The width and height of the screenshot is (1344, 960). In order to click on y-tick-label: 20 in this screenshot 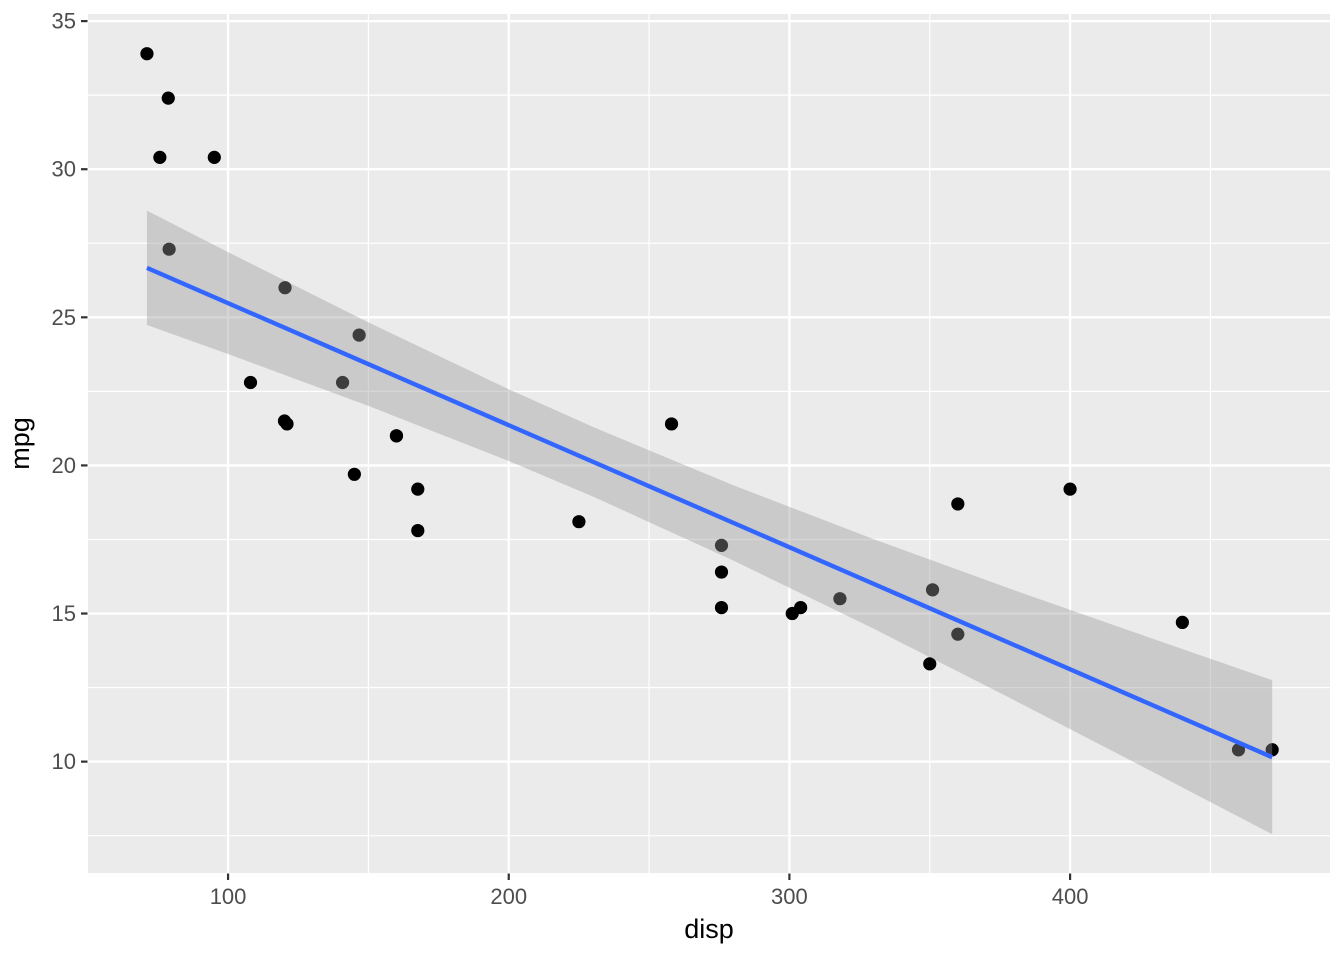, I will do `click(64, 465)`.